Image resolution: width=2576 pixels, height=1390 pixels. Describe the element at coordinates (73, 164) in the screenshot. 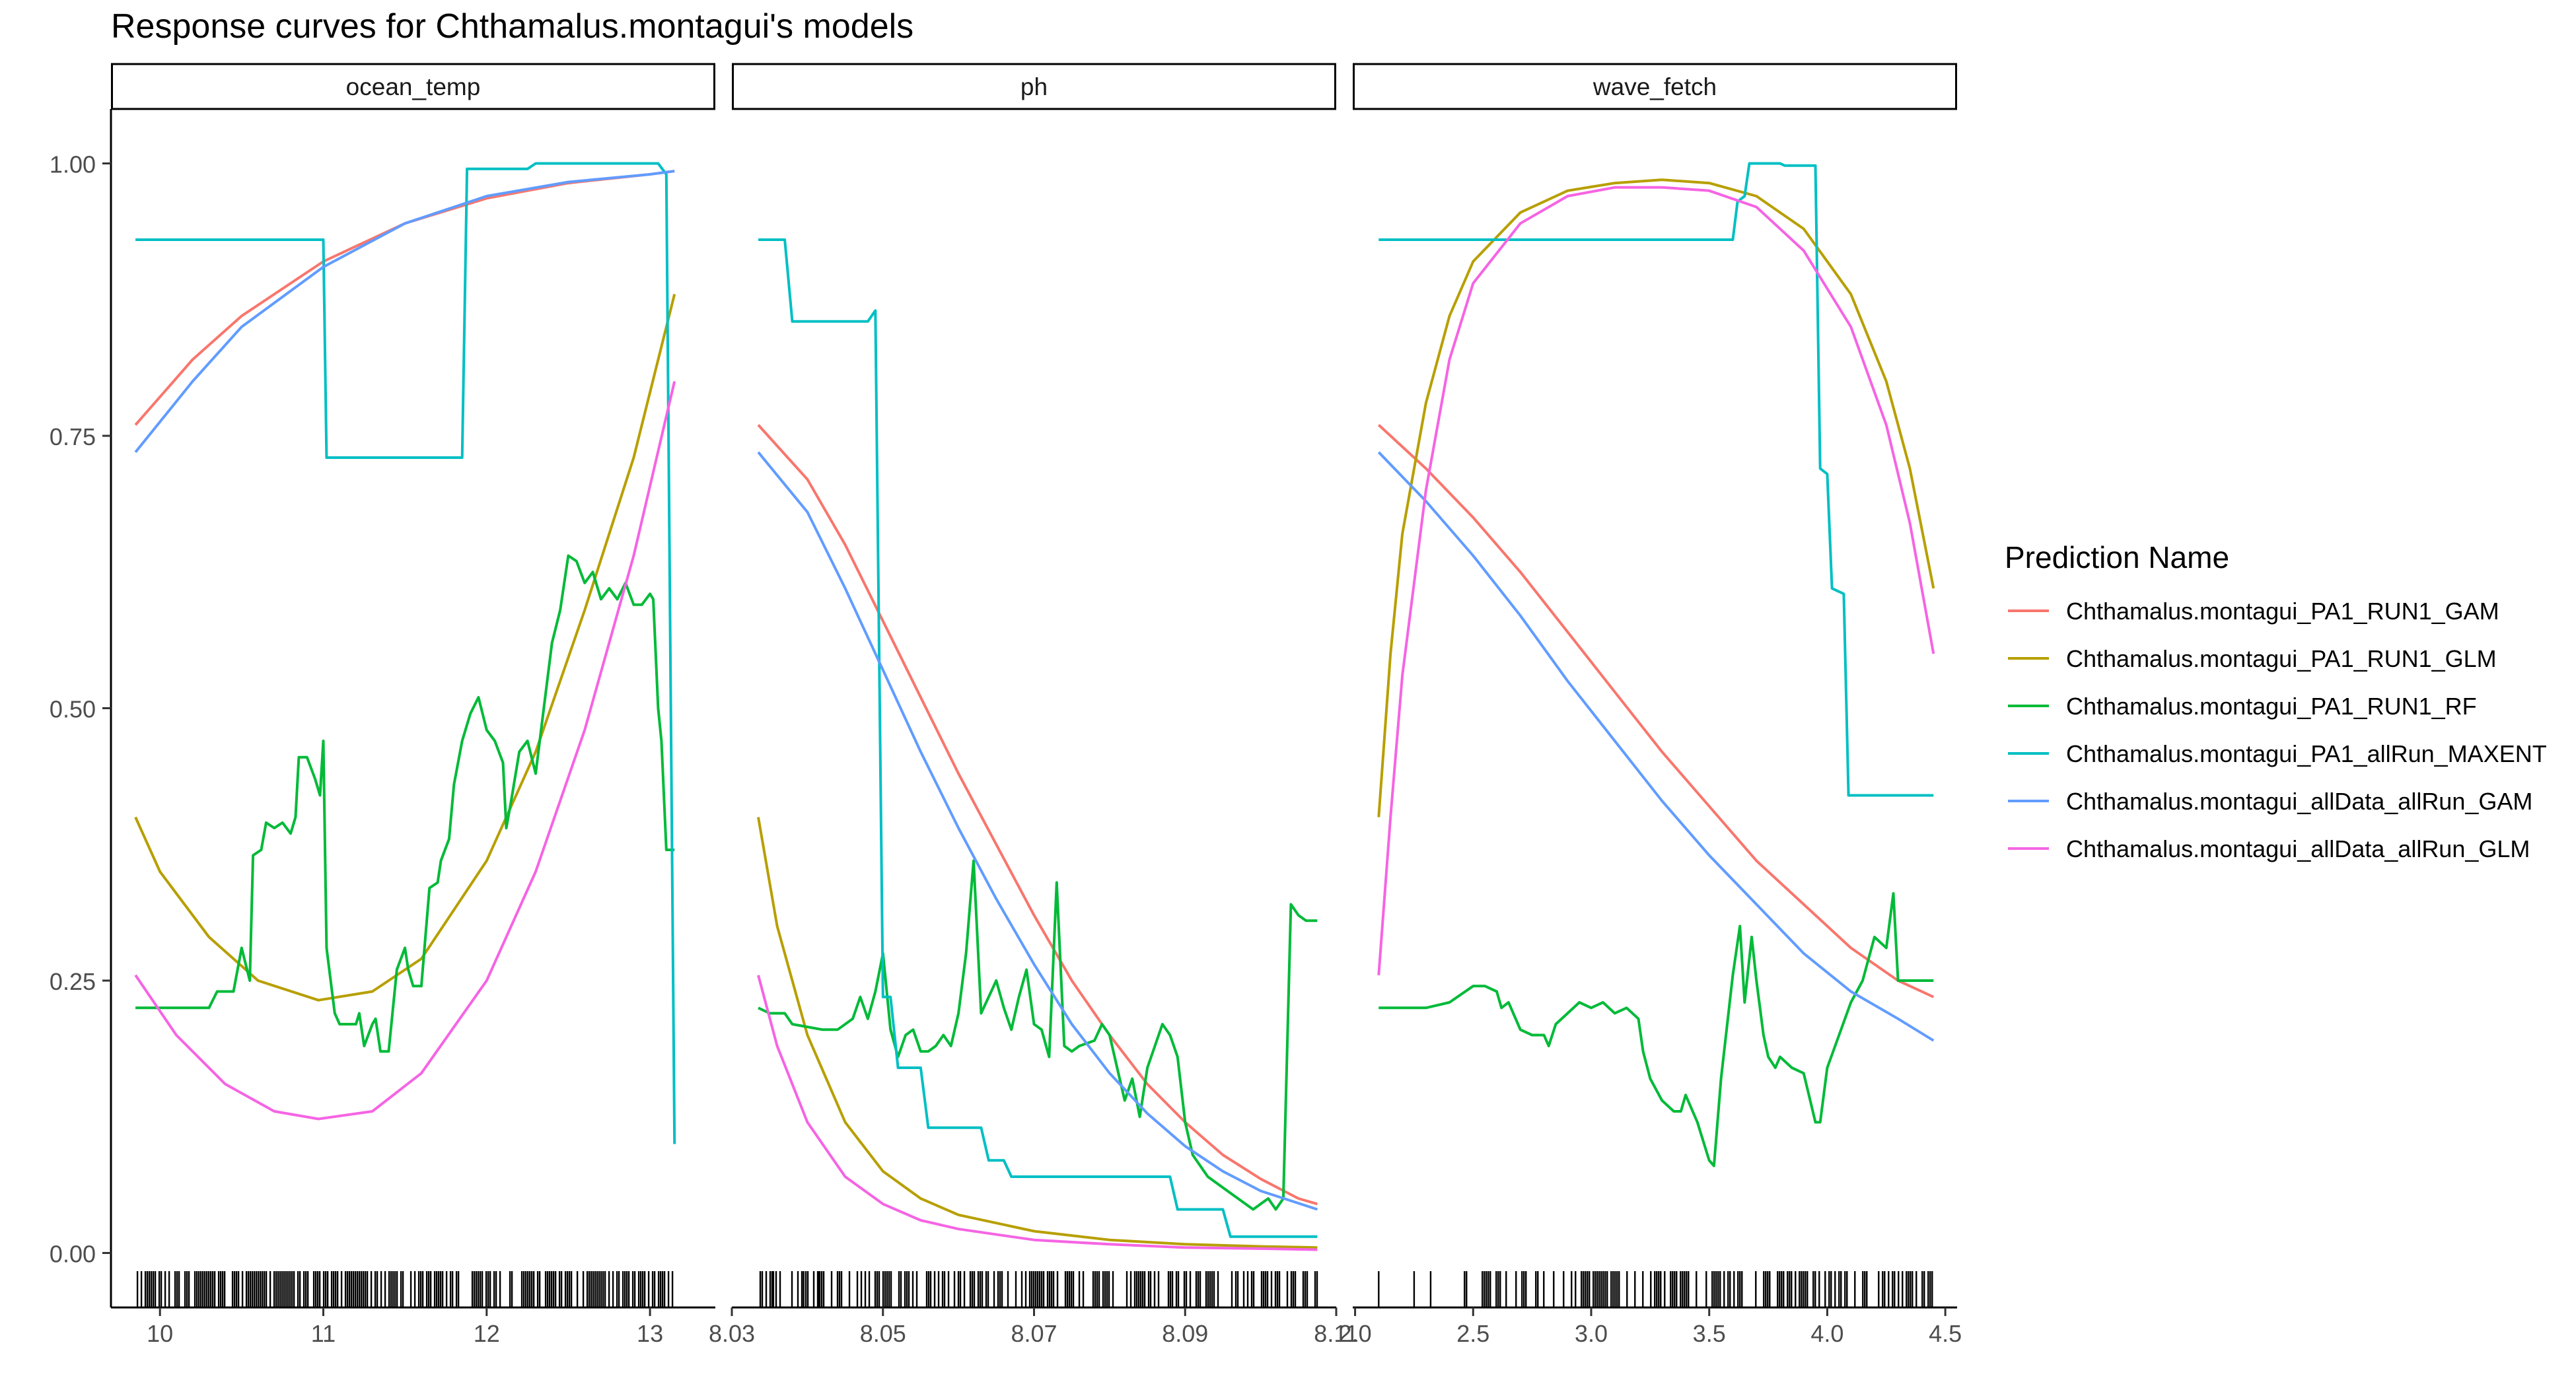

I see `y-tick-label: 1.00` at that location.